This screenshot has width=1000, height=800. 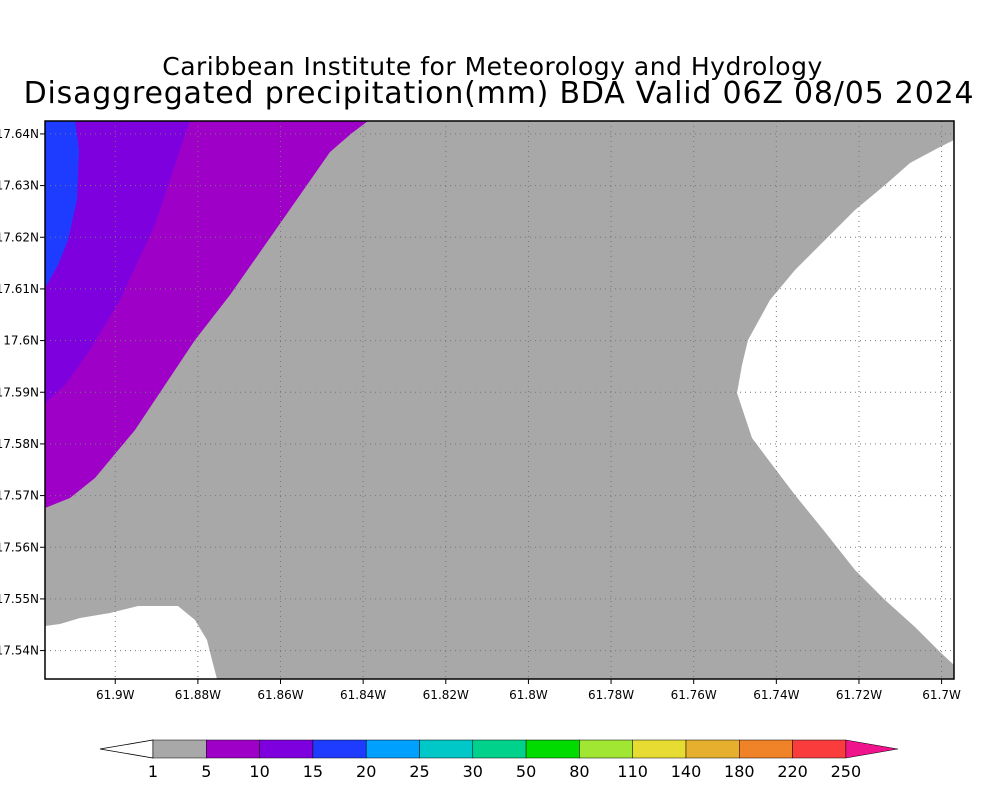 What do you see at coordinates (579, 771) in the screenshot?
I see `colorbar-level-label: 80` at bounding box center [579, 771].